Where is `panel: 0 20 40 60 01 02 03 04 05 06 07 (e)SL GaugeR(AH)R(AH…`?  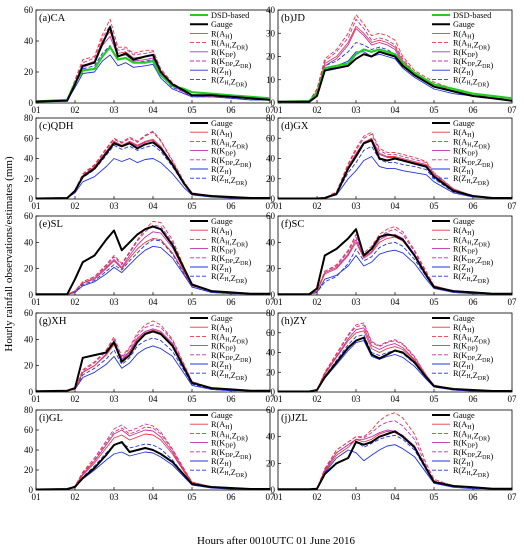 panel: 0 20 40 60 01 02 03 04 05 06 07 (e)SL GaugeR(AH)R(AH… is located at coordinates (149, 259).